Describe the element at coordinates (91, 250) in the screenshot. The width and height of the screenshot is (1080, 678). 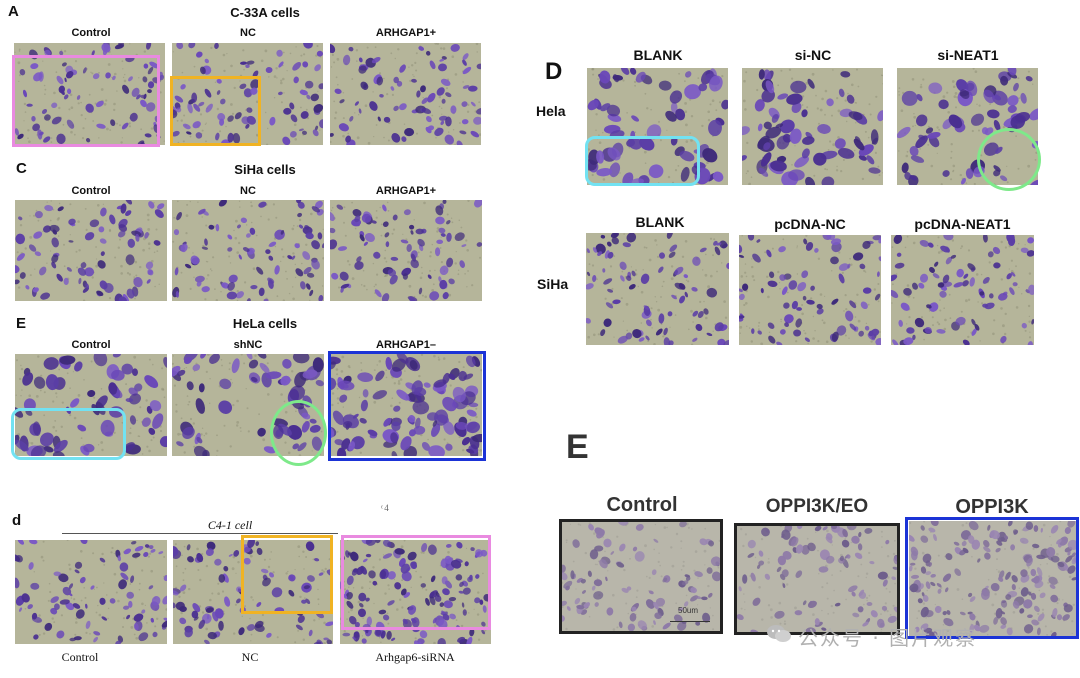
I see `micrograph-c-control` at that location.